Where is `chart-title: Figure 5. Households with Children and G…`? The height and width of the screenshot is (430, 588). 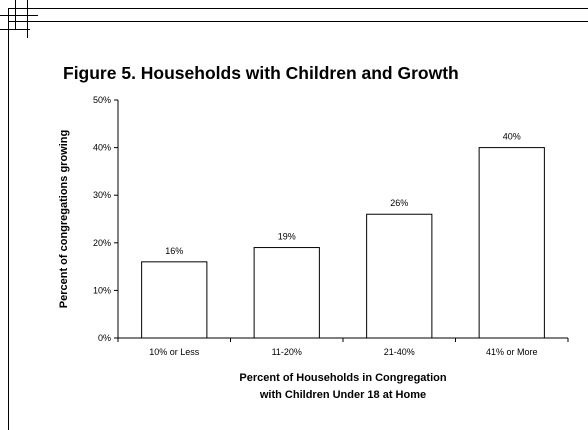
chart-title: Figure 5. Households with Children and G… is located at coordinates (261, 73).